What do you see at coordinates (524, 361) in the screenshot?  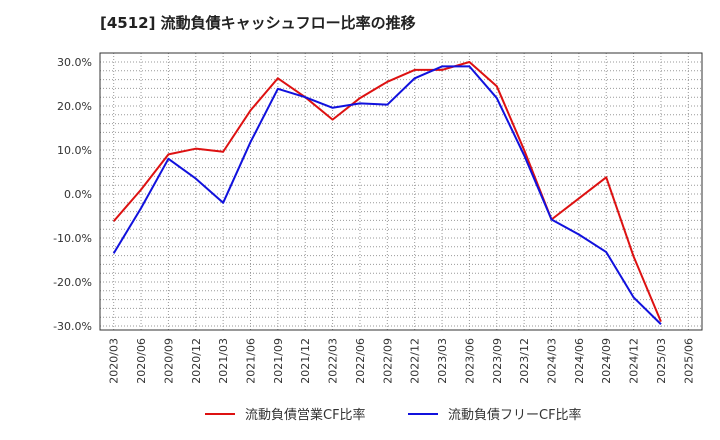 I see `x-tick-label: 2023/12` at bounding box center [524, 361].